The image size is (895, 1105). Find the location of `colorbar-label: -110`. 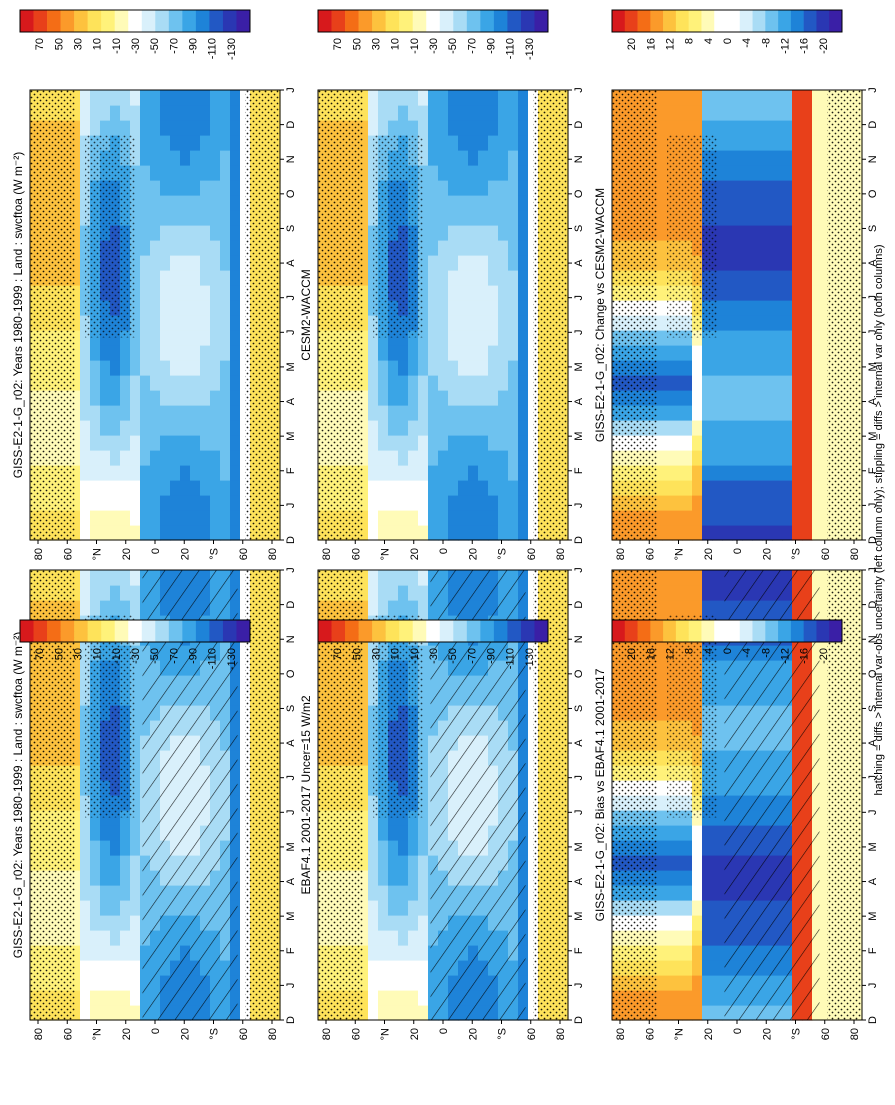

colorbar-label: -110 is located at coordinates (511, 48).